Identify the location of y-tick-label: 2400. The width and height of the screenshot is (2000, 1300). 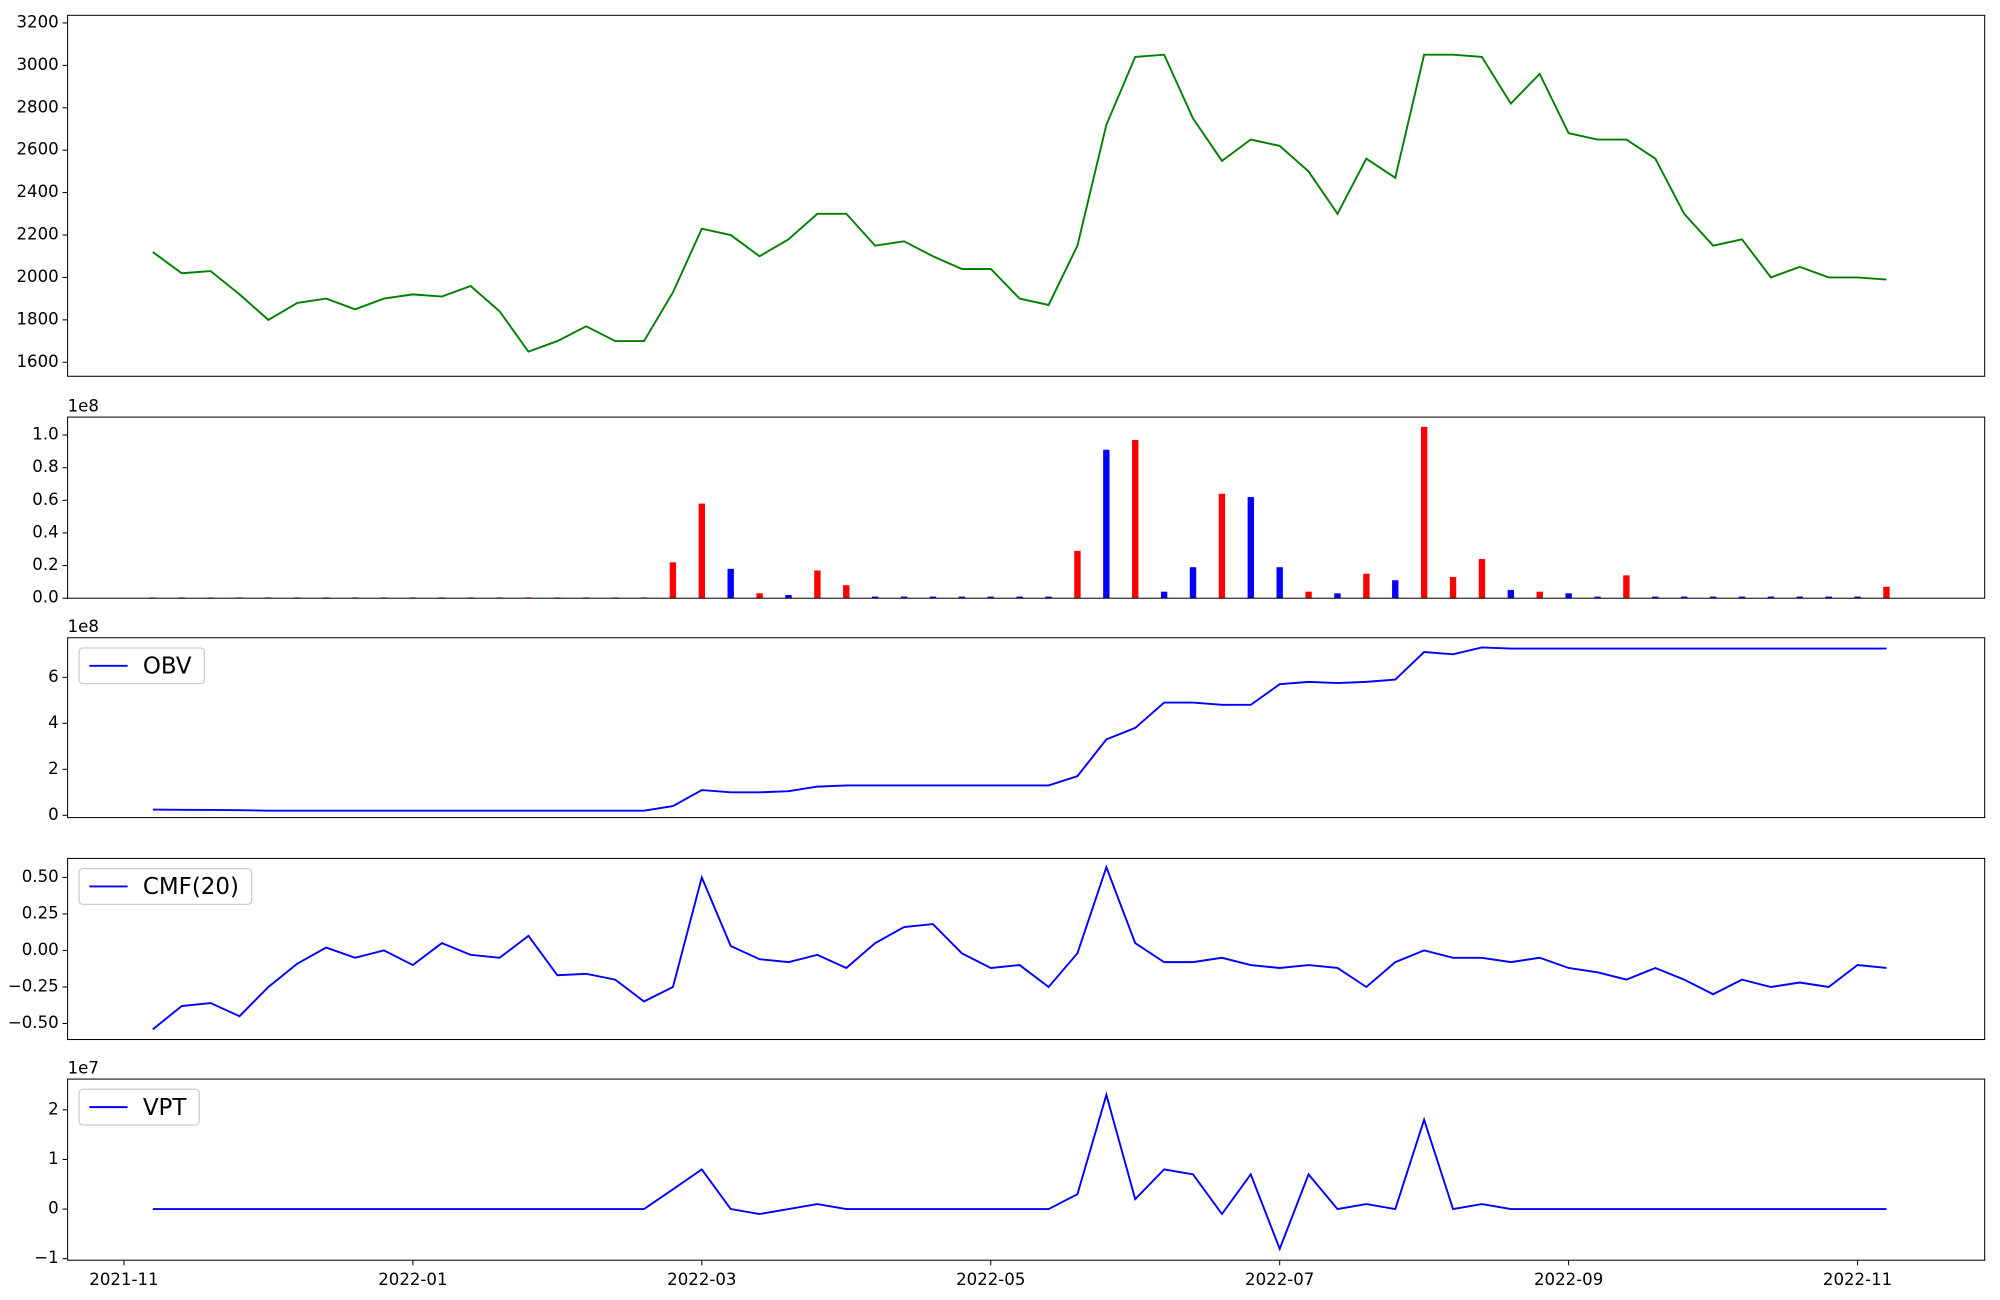
(37, 191).